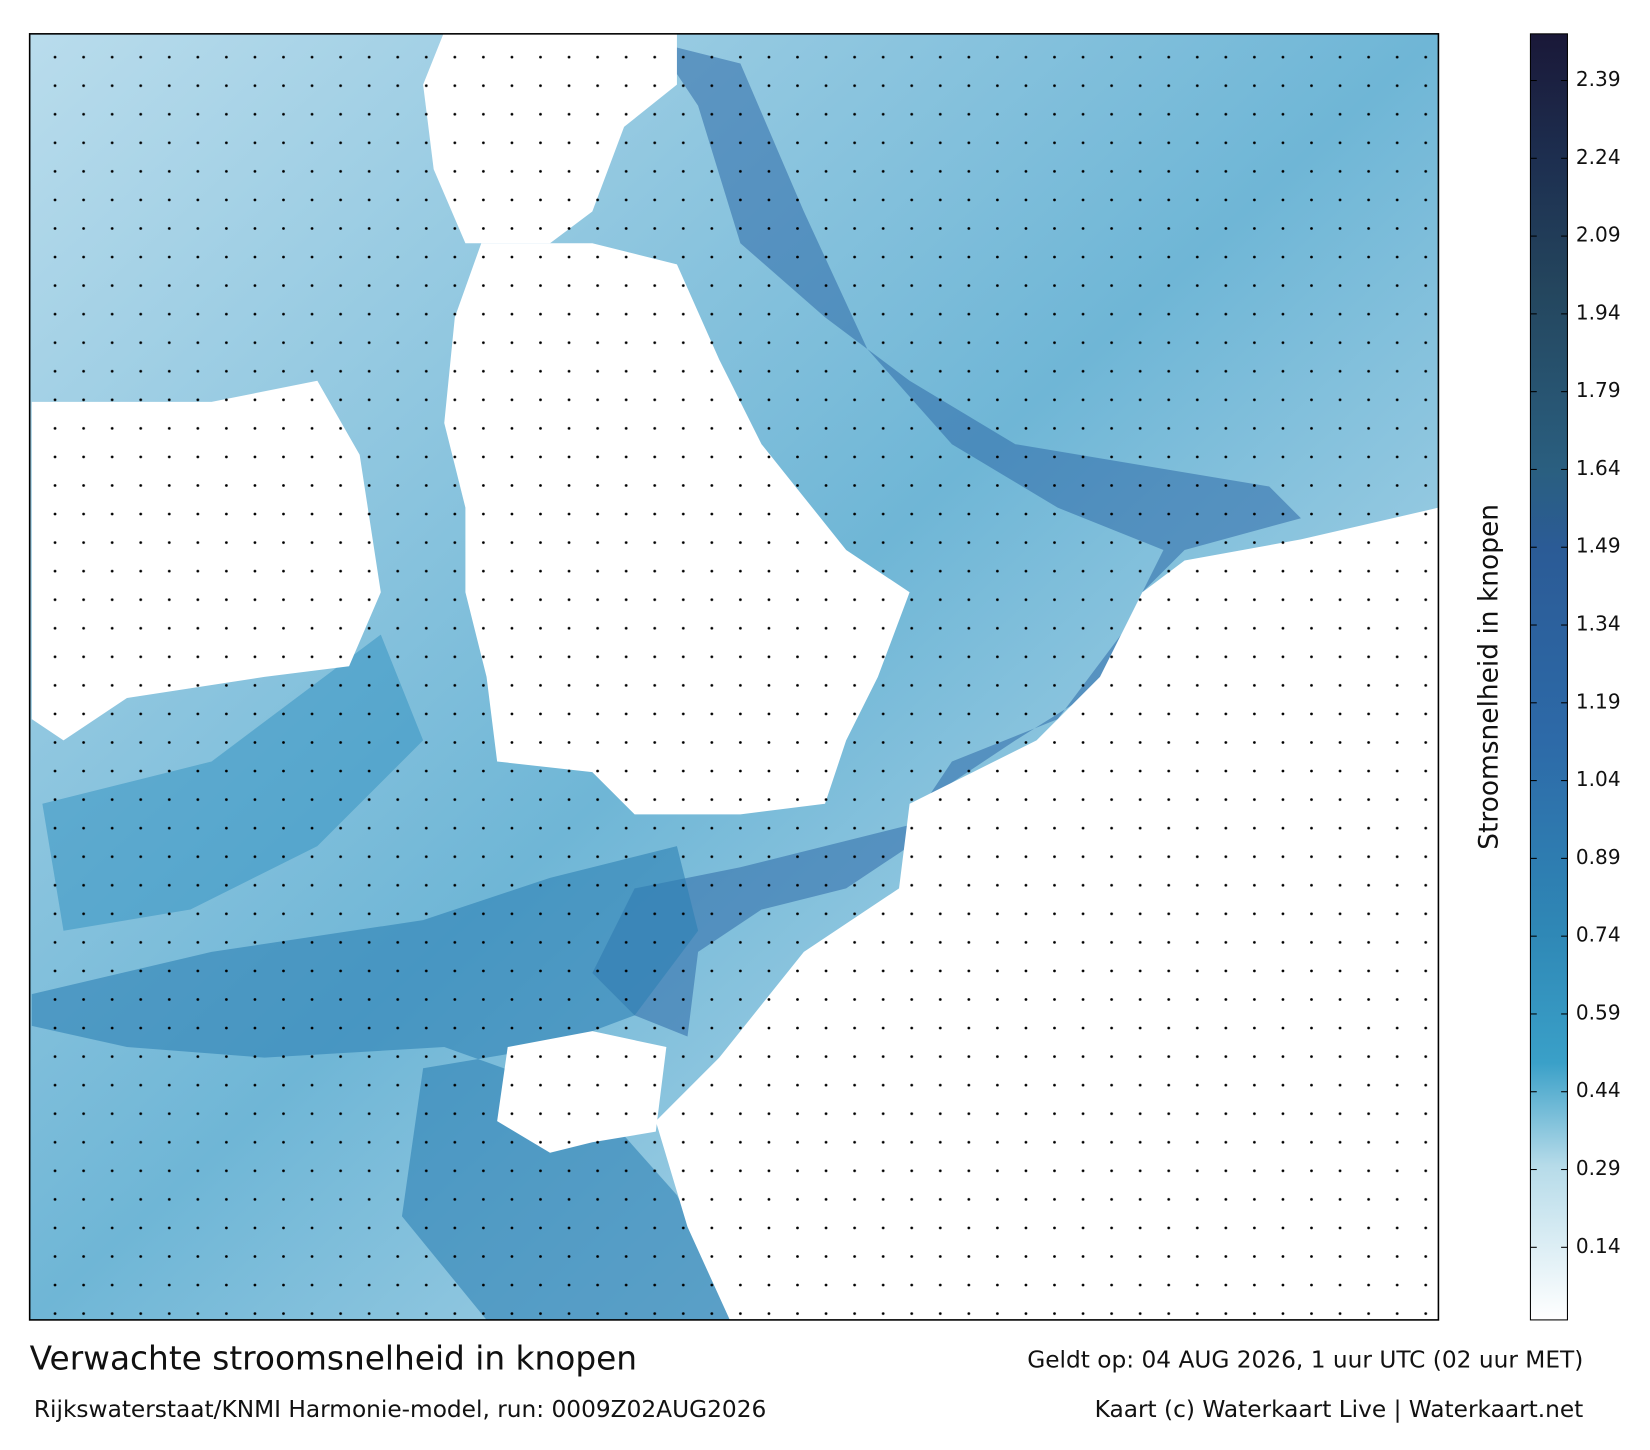  I want to click on colorbar-tick-label: 1.49, so click(1598, 546).